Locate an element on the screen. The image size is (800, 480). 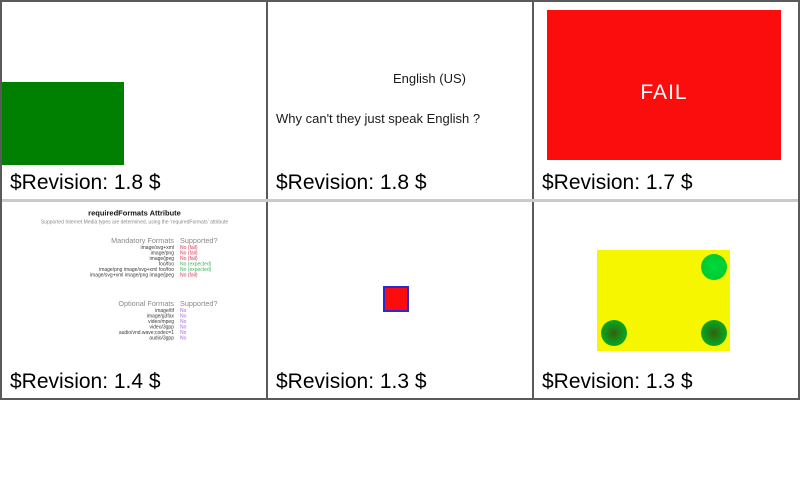
format-row: video/mpeg No is located at coordinates (167, 321).